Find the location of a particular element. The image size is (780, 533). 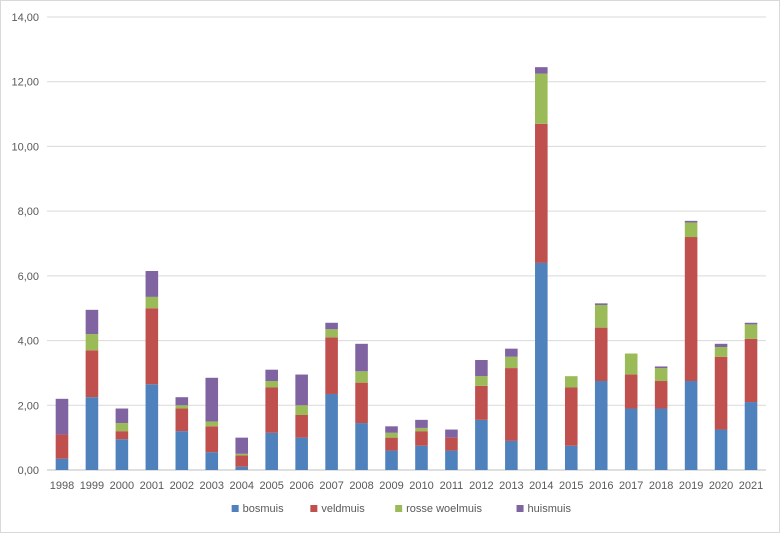

bar-rosse-woelmuis-2017 is located at coordinates (631, 364).